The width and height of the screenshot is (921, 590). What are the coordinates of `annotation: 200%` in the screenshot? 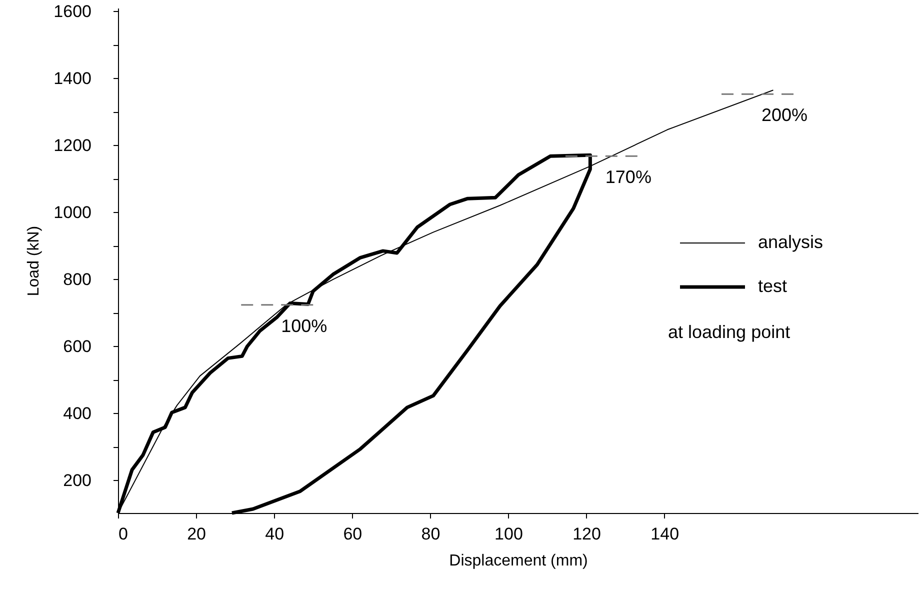 It's located at (785, 115).